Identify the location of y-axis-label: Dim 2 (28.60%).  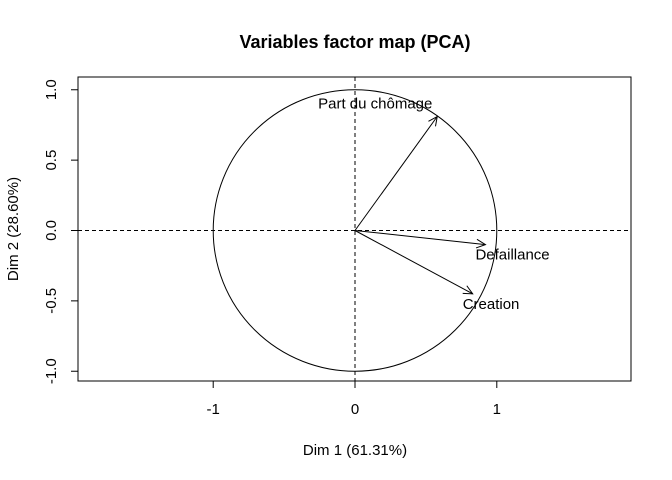
(13, 229).